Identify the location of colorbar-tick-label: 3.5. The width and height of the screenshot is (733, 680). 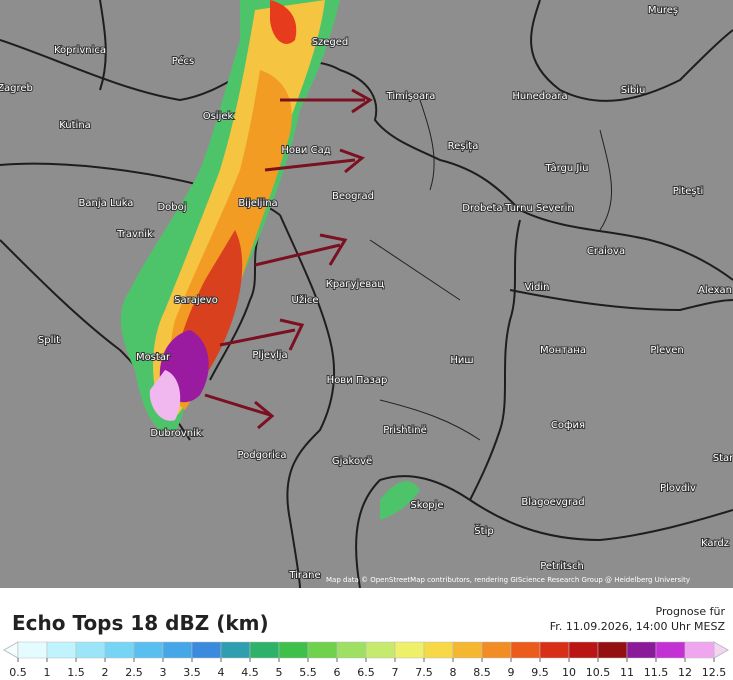
(192, 672).